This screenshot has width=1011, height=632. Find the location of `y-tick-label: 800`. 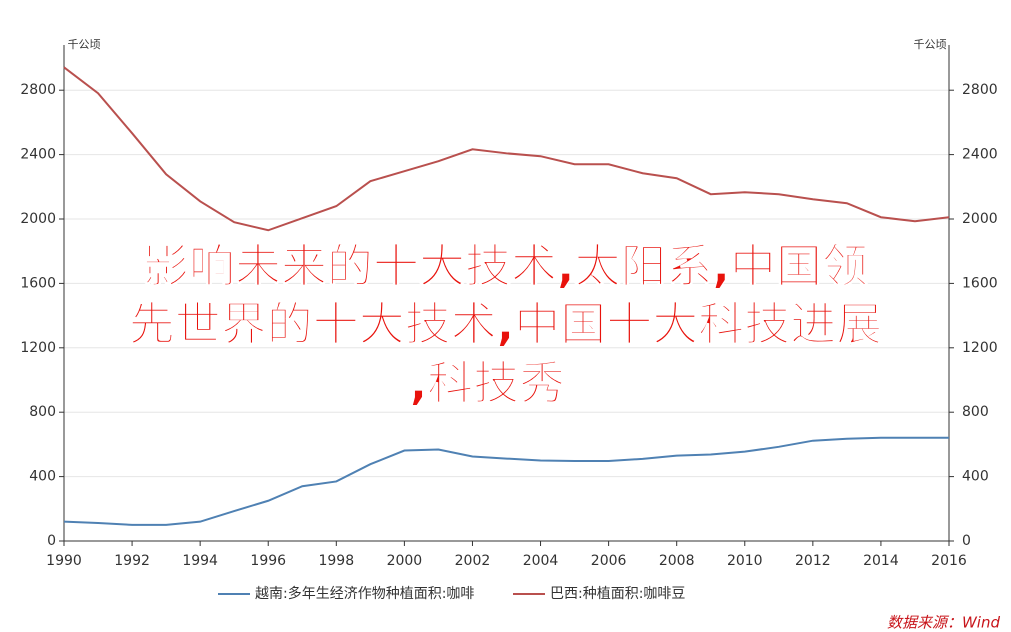

y-tick-label: 800 is located at coordinates (42, 412).